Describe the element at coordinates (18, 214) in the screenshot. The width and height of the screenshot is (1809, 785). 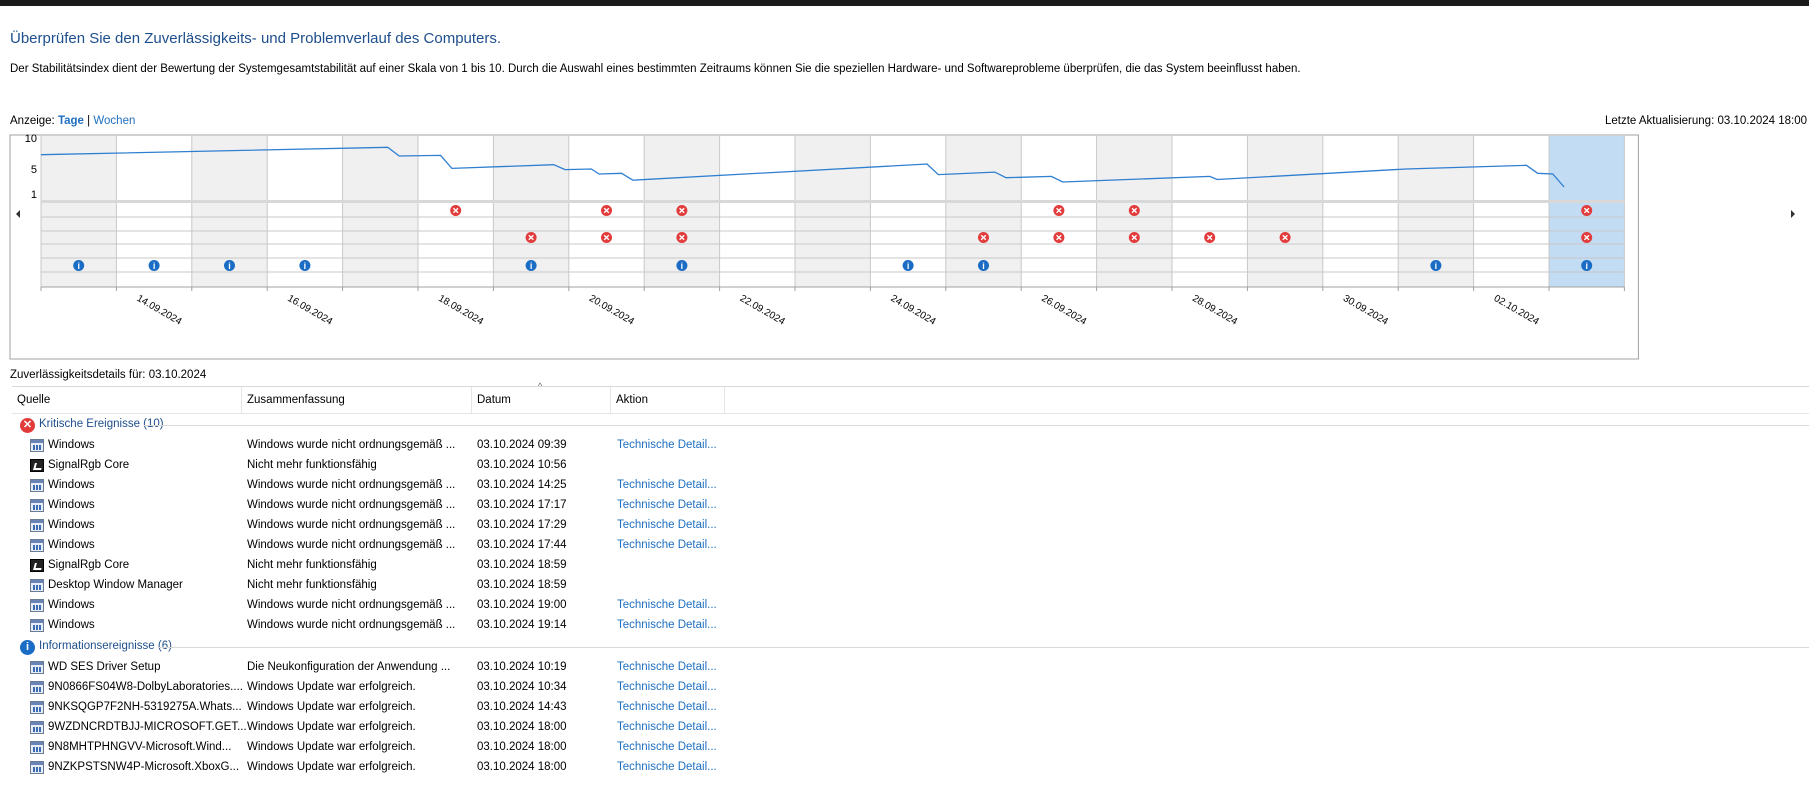
I see `scroll-left-icon` at that location.